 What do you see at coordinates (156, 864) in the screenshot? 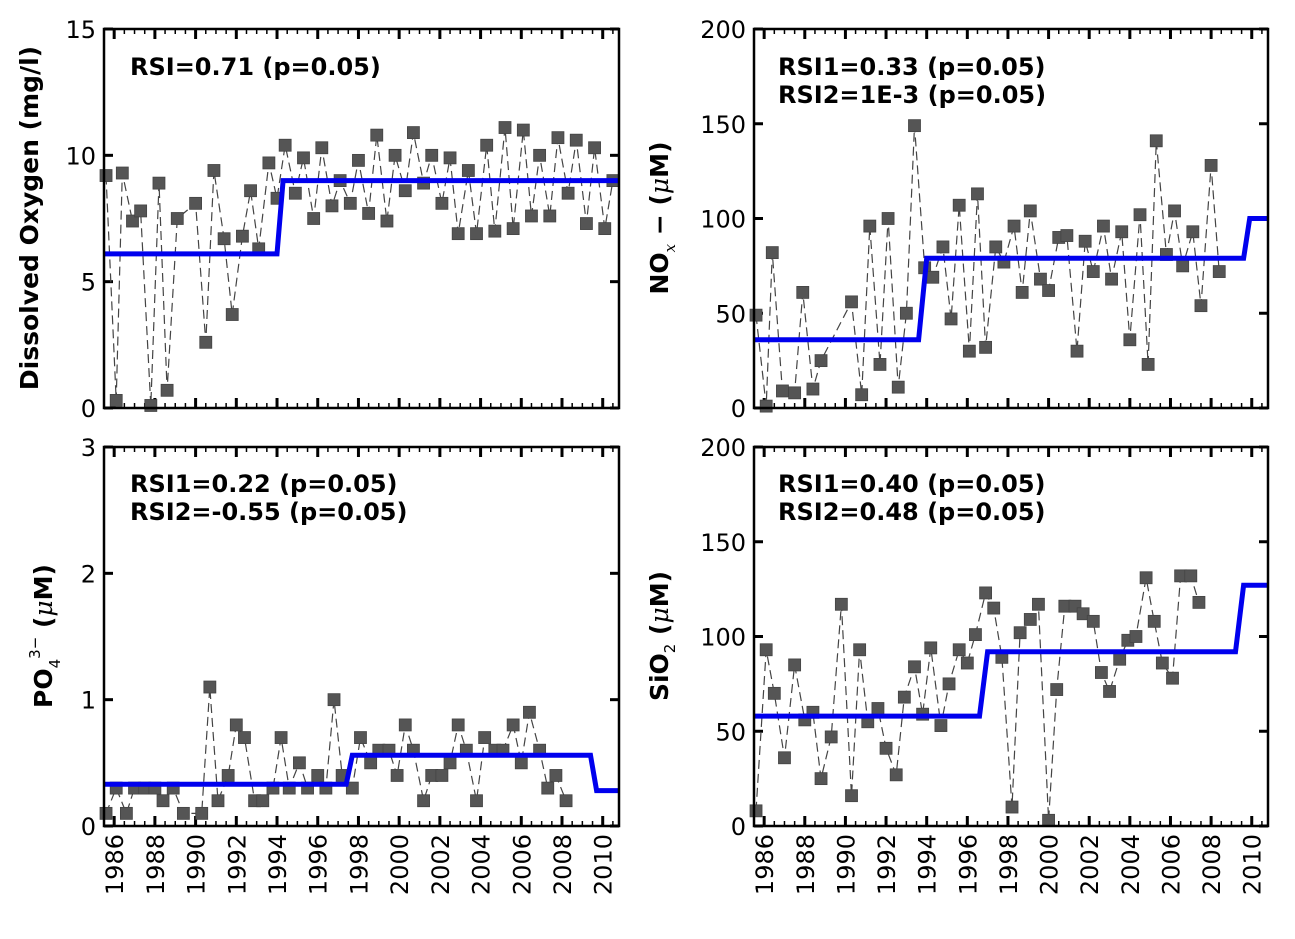
I see `po4-xtick-label: 1988` at bounding box center [156, 864].